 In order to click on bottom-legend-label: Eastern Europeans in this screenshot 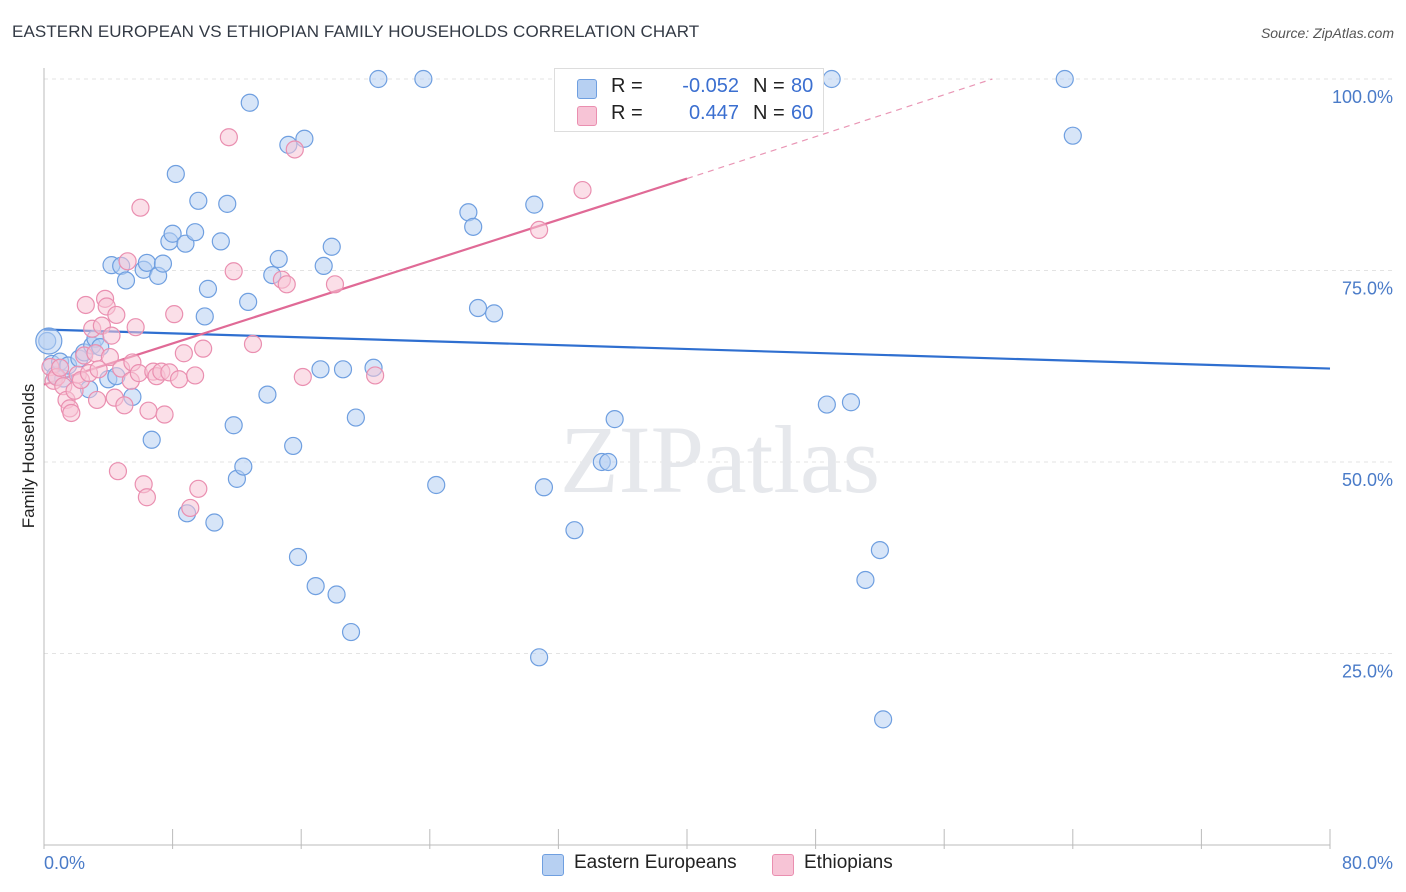, I will do `click(655, 862)`.